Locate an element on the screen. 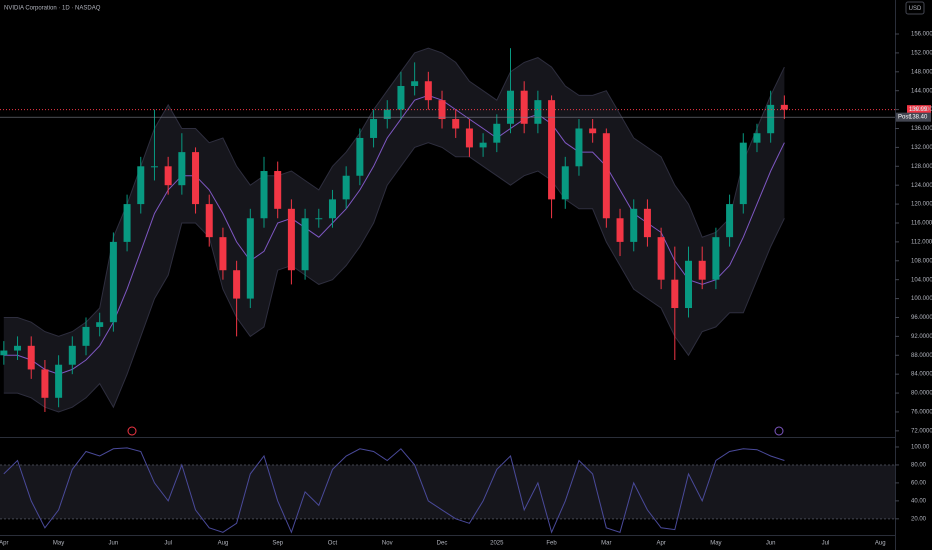 This screenshot has width=932, height=550. oscillator-line is located at coordinates (394, 490).